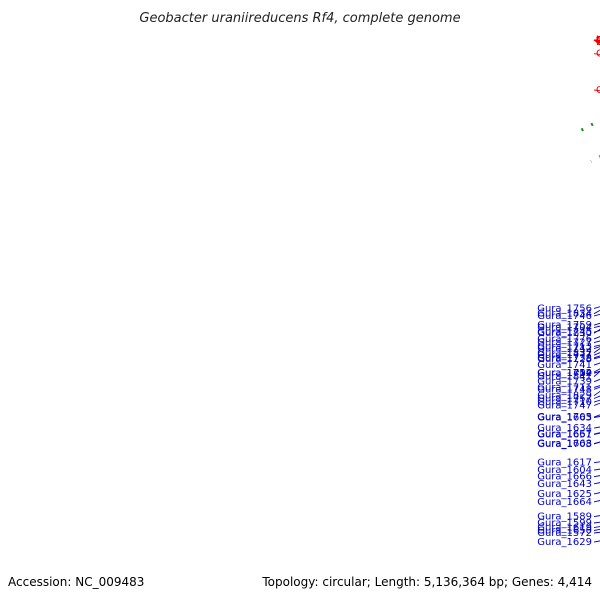 The image size is (600, 600). I want to click on forward-gene-label: Gura_1651, so click(564, 434).